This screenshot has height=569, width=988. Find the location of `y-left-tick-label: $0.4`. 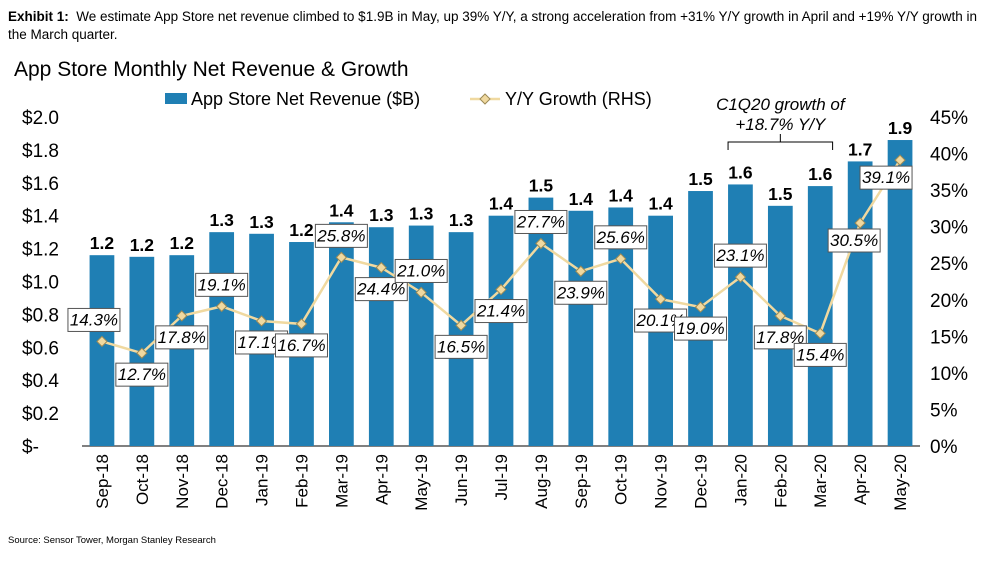

y-left-tick-label: $0.4 is located at coordinates (40, 381).